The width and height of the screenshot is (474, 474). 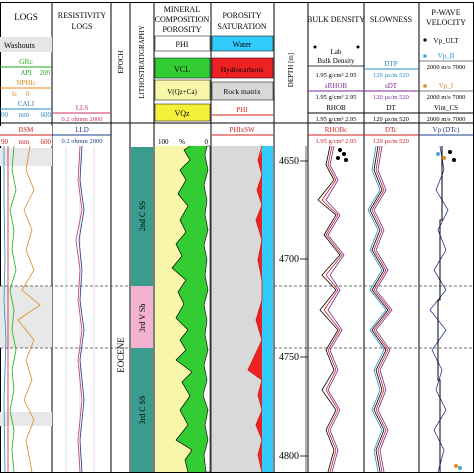 I want to click on bd-range-1: 1.95 g/cm³ 2.95, so click(x=336, y=75).